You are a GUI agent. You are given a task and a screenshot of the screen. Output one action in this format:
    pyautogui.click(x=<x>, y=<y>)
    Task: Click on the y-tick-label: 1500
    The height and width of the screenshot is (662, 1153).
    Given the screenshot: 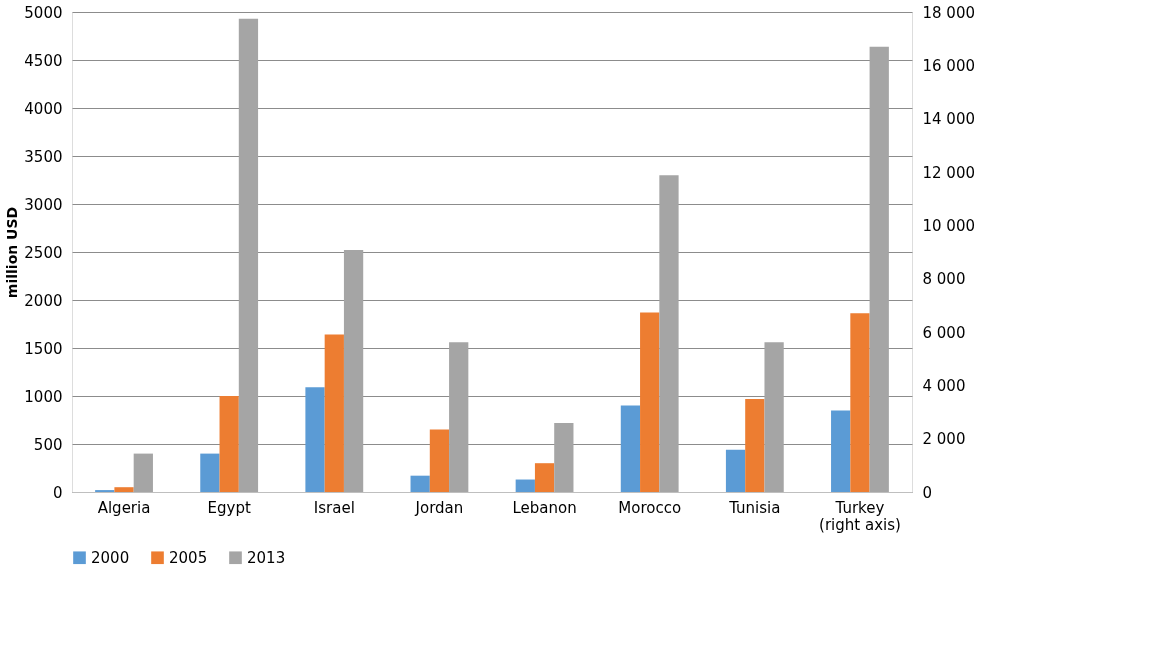 What is the action you would take?
    pyautogui.click(x=43, y=348)
    